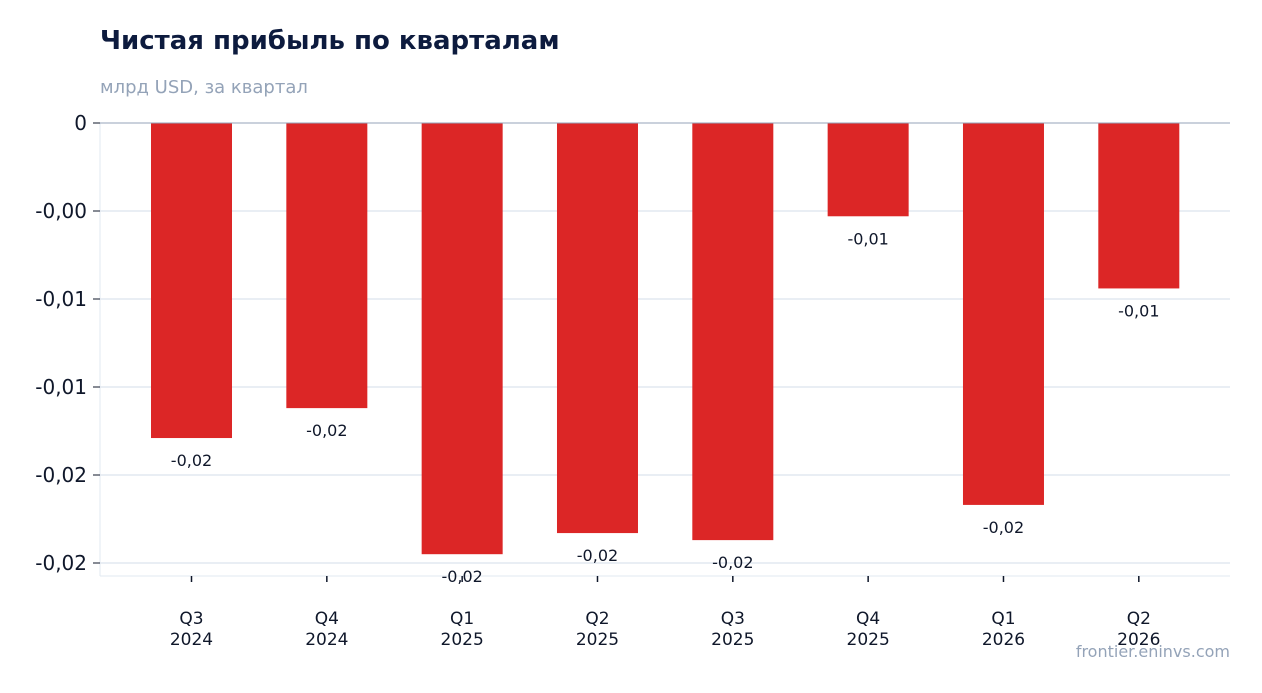 The height and width of the screenshot is (693, 1262). I want to click on y-tick-label: -0,00, so click(61, 211).